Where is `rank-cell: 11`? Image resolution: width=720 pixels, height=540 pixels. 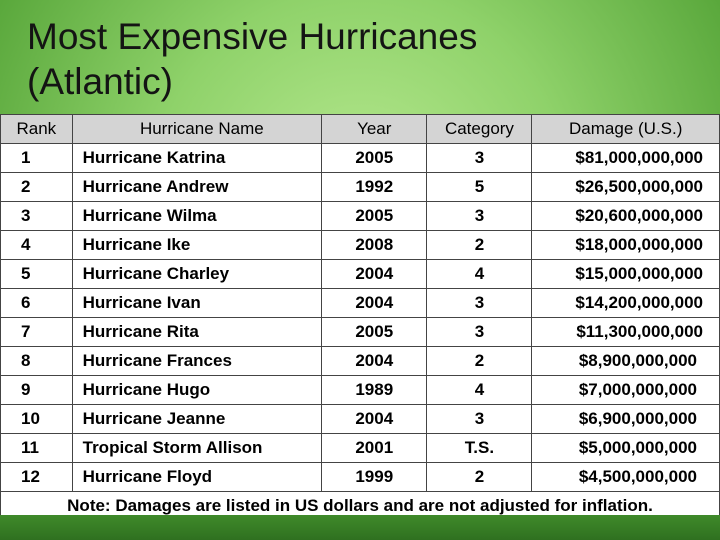 rank-cell: 11 is located at coordinates (36, 448).